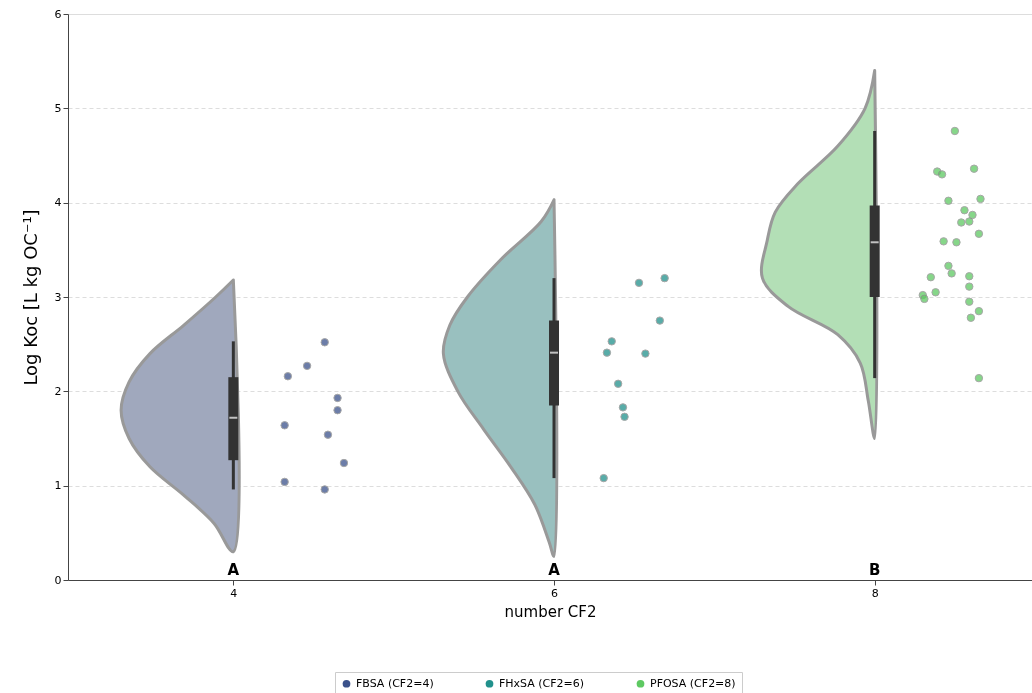 Image resolution: width=1032 pixels, height=693 pixels. What do you see at coordinates (30, 297) in the screenshot?
I see `y-axis-title: Log Koc [L kg OC⁻¹]` at bounding box center [30, 297].